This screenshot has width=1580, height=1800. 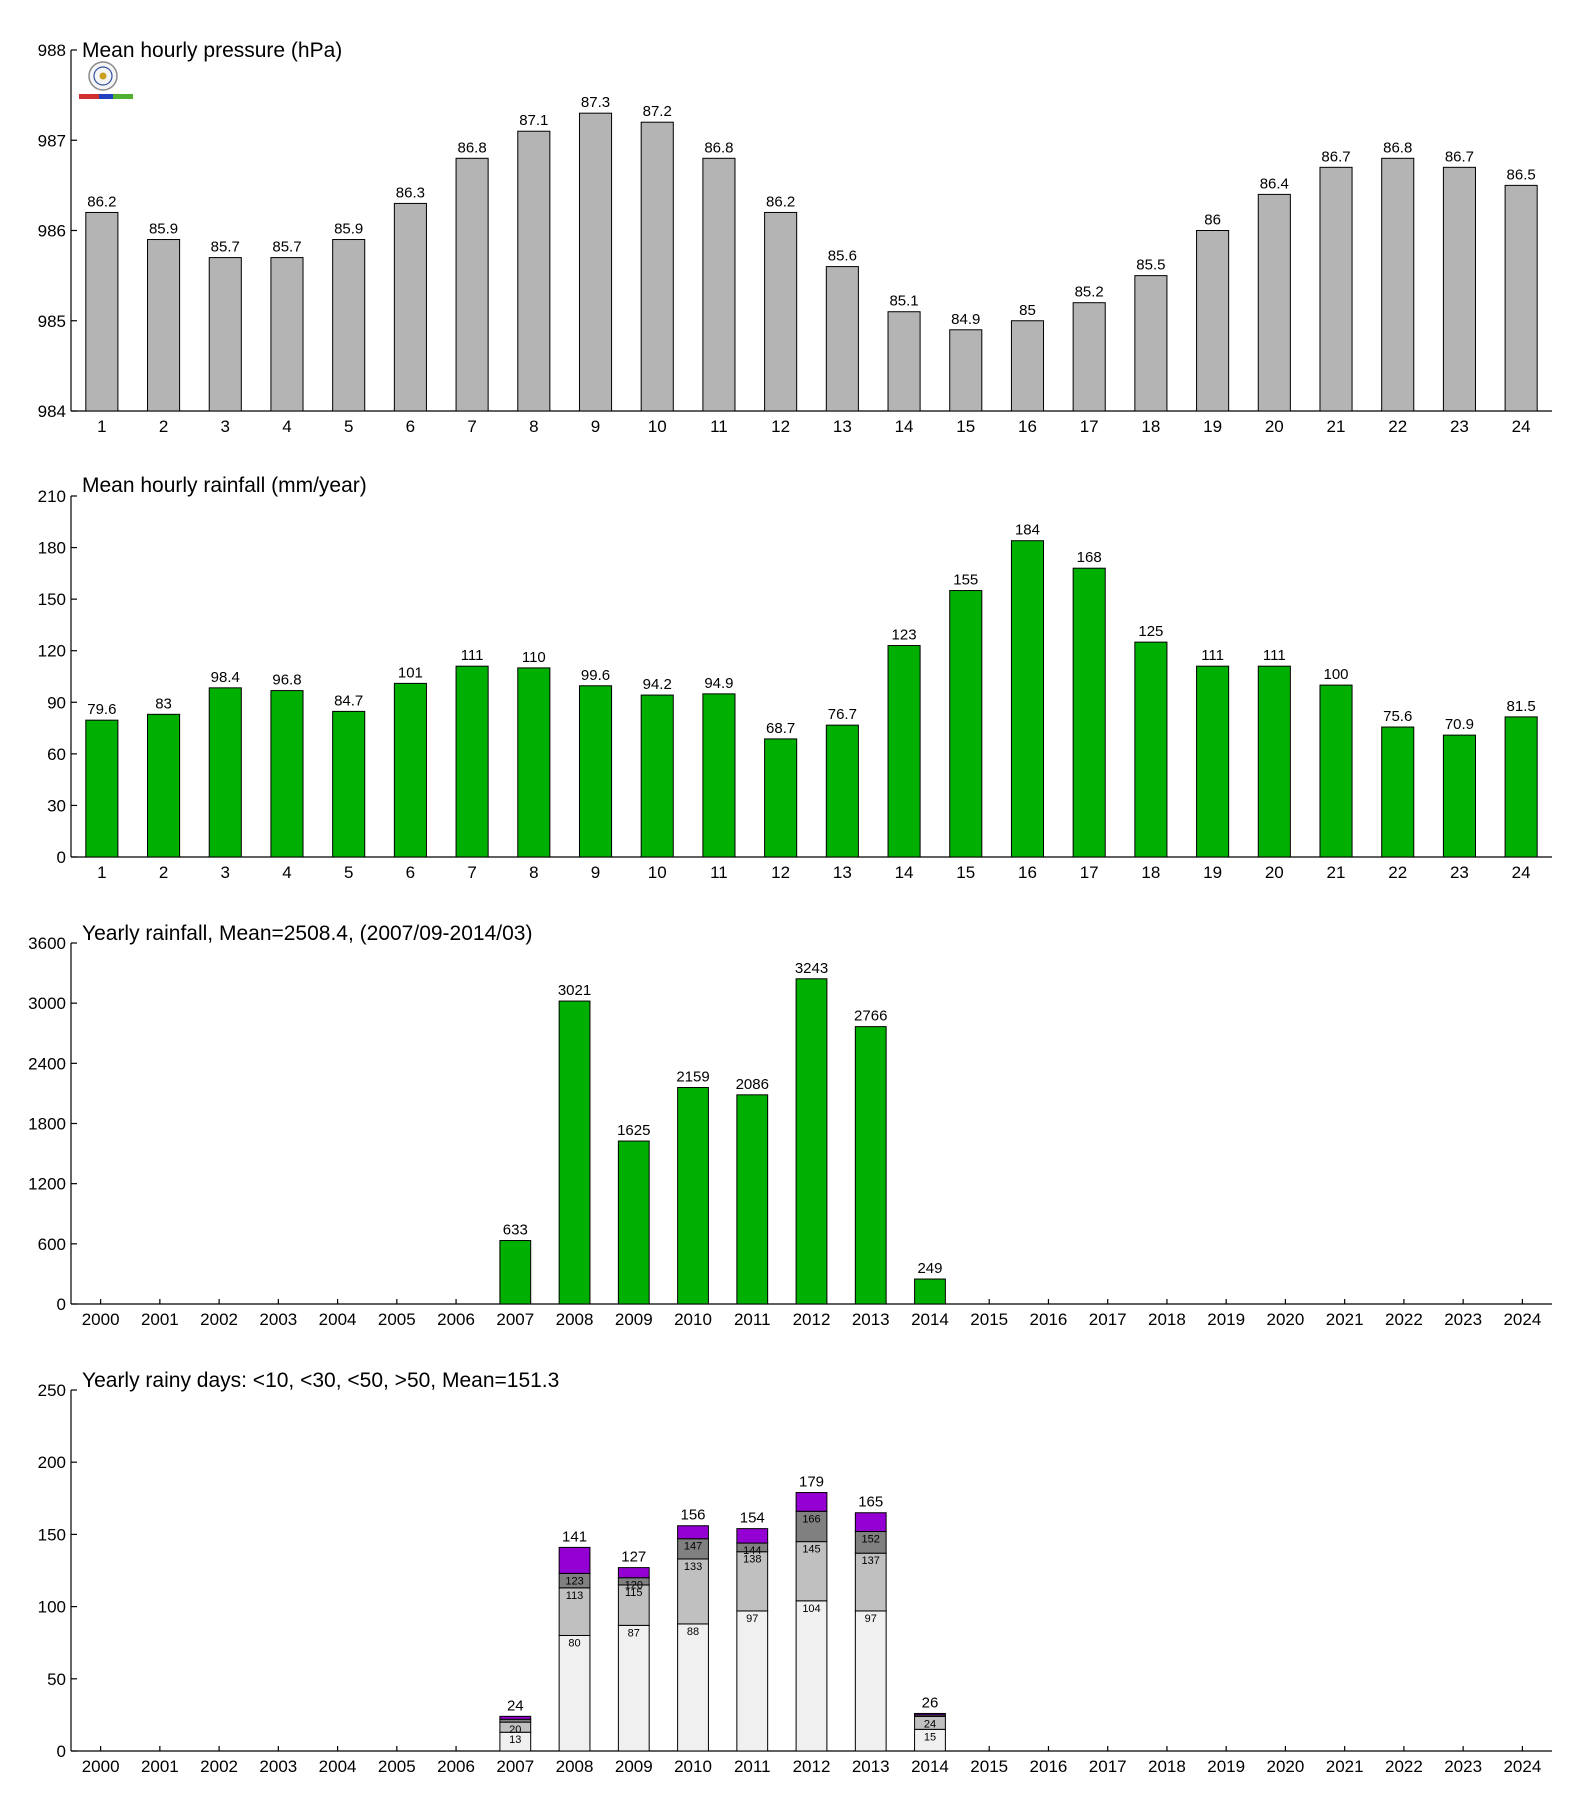 What do you see at coordinates (61, 857) in the screenshot?
I see `y-tick-label: 0` at bounding box center [61, 857].